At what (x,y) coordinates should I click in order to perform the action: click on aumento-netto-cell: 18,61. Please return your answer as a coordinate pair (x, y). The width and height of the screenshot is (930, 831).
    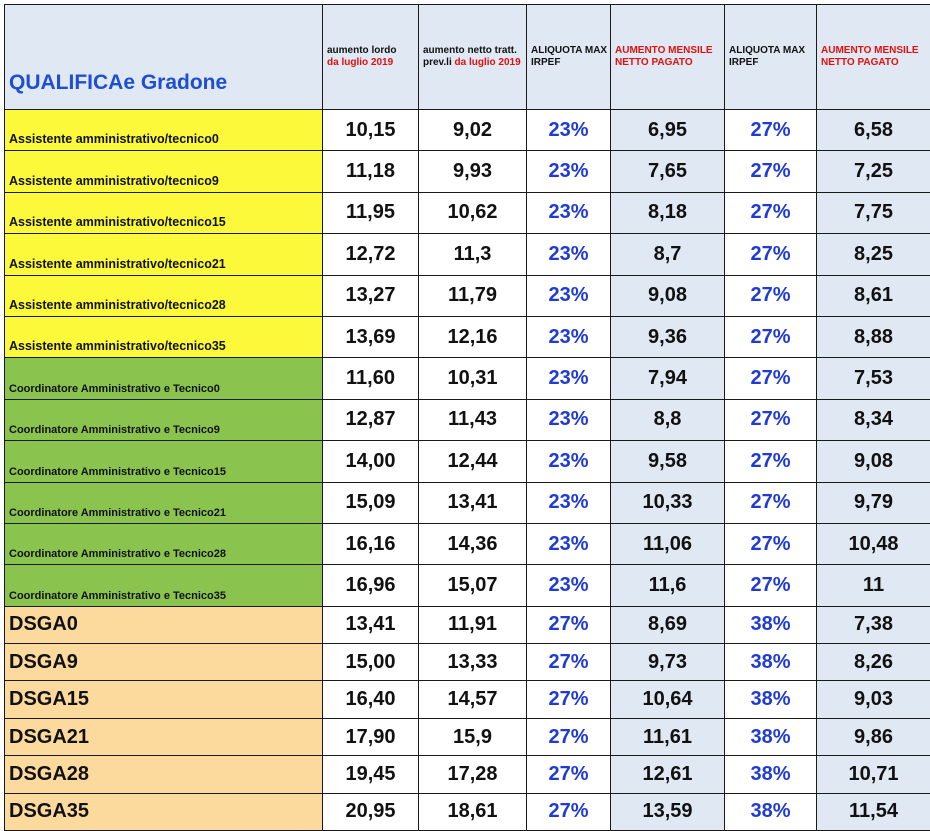
    Looking at the image, I should click on (473, 811).